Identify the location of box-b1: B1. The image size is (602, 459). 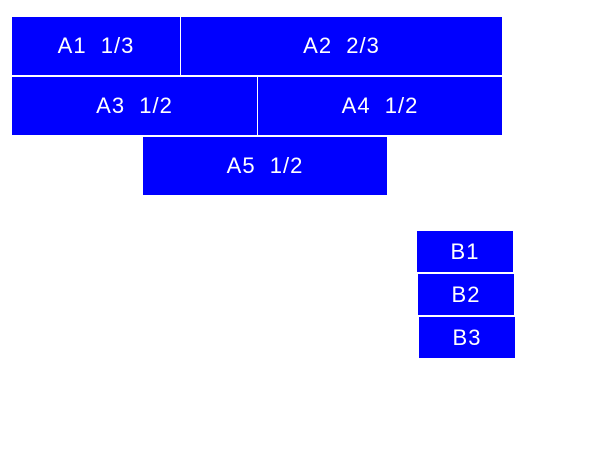
(465, 251).